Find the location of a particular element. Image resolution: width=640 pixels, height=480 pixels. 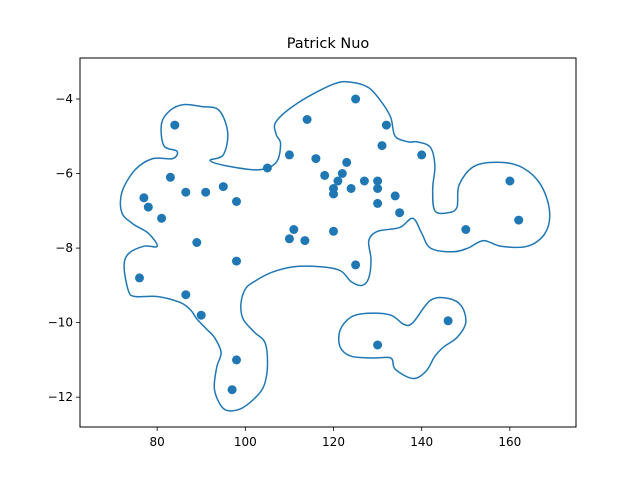

y-tick-label: −10 is located at coordinates (60, 323).